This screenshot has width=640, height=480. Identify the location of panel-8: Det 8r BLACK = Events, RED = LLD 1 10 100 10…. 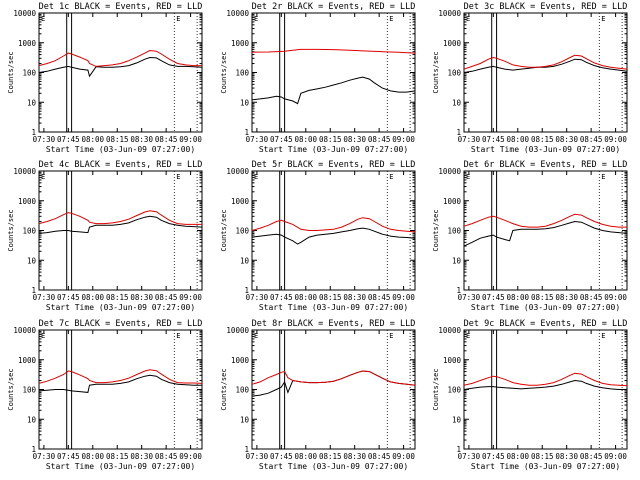
(318, 395).